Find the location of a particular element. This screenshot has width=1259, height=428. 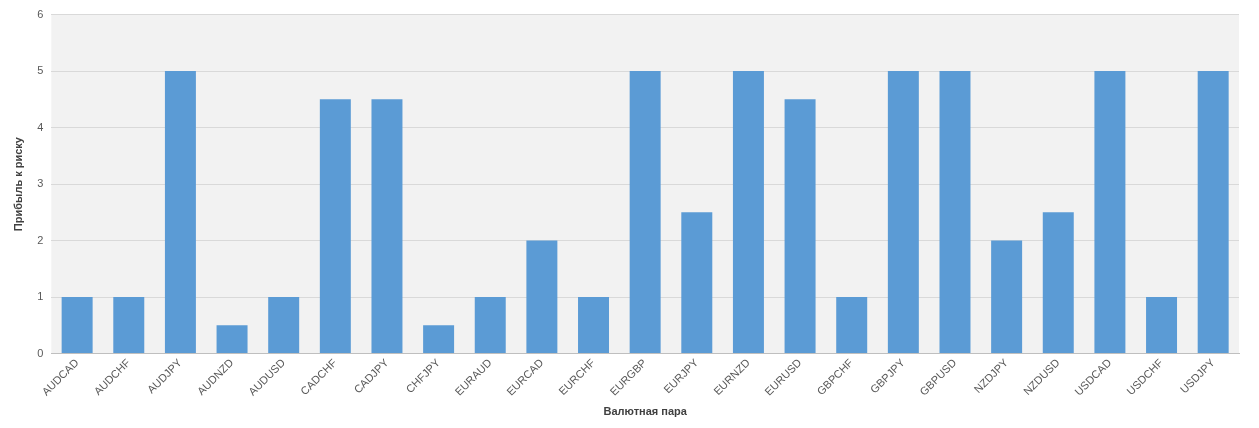

y-tick-label: 1 is located at coordinates (40, 296).